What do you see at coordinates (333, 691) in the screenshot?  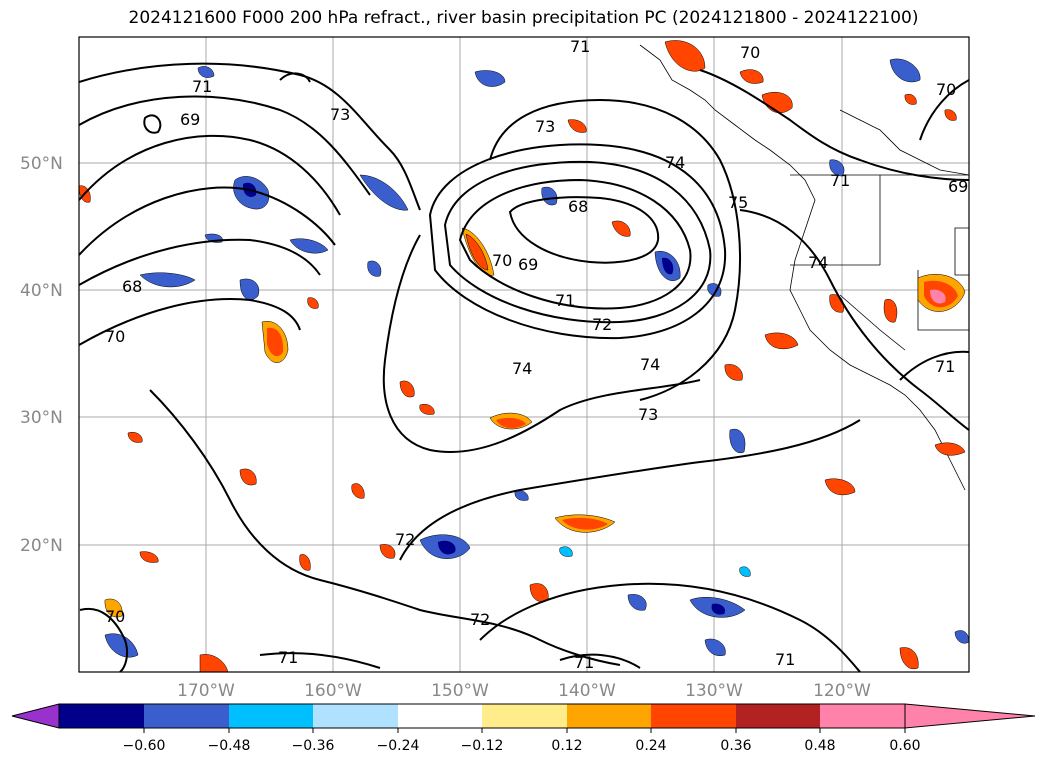 I see `lon-label-160w: 160°W` at bounding box center [333, 691].